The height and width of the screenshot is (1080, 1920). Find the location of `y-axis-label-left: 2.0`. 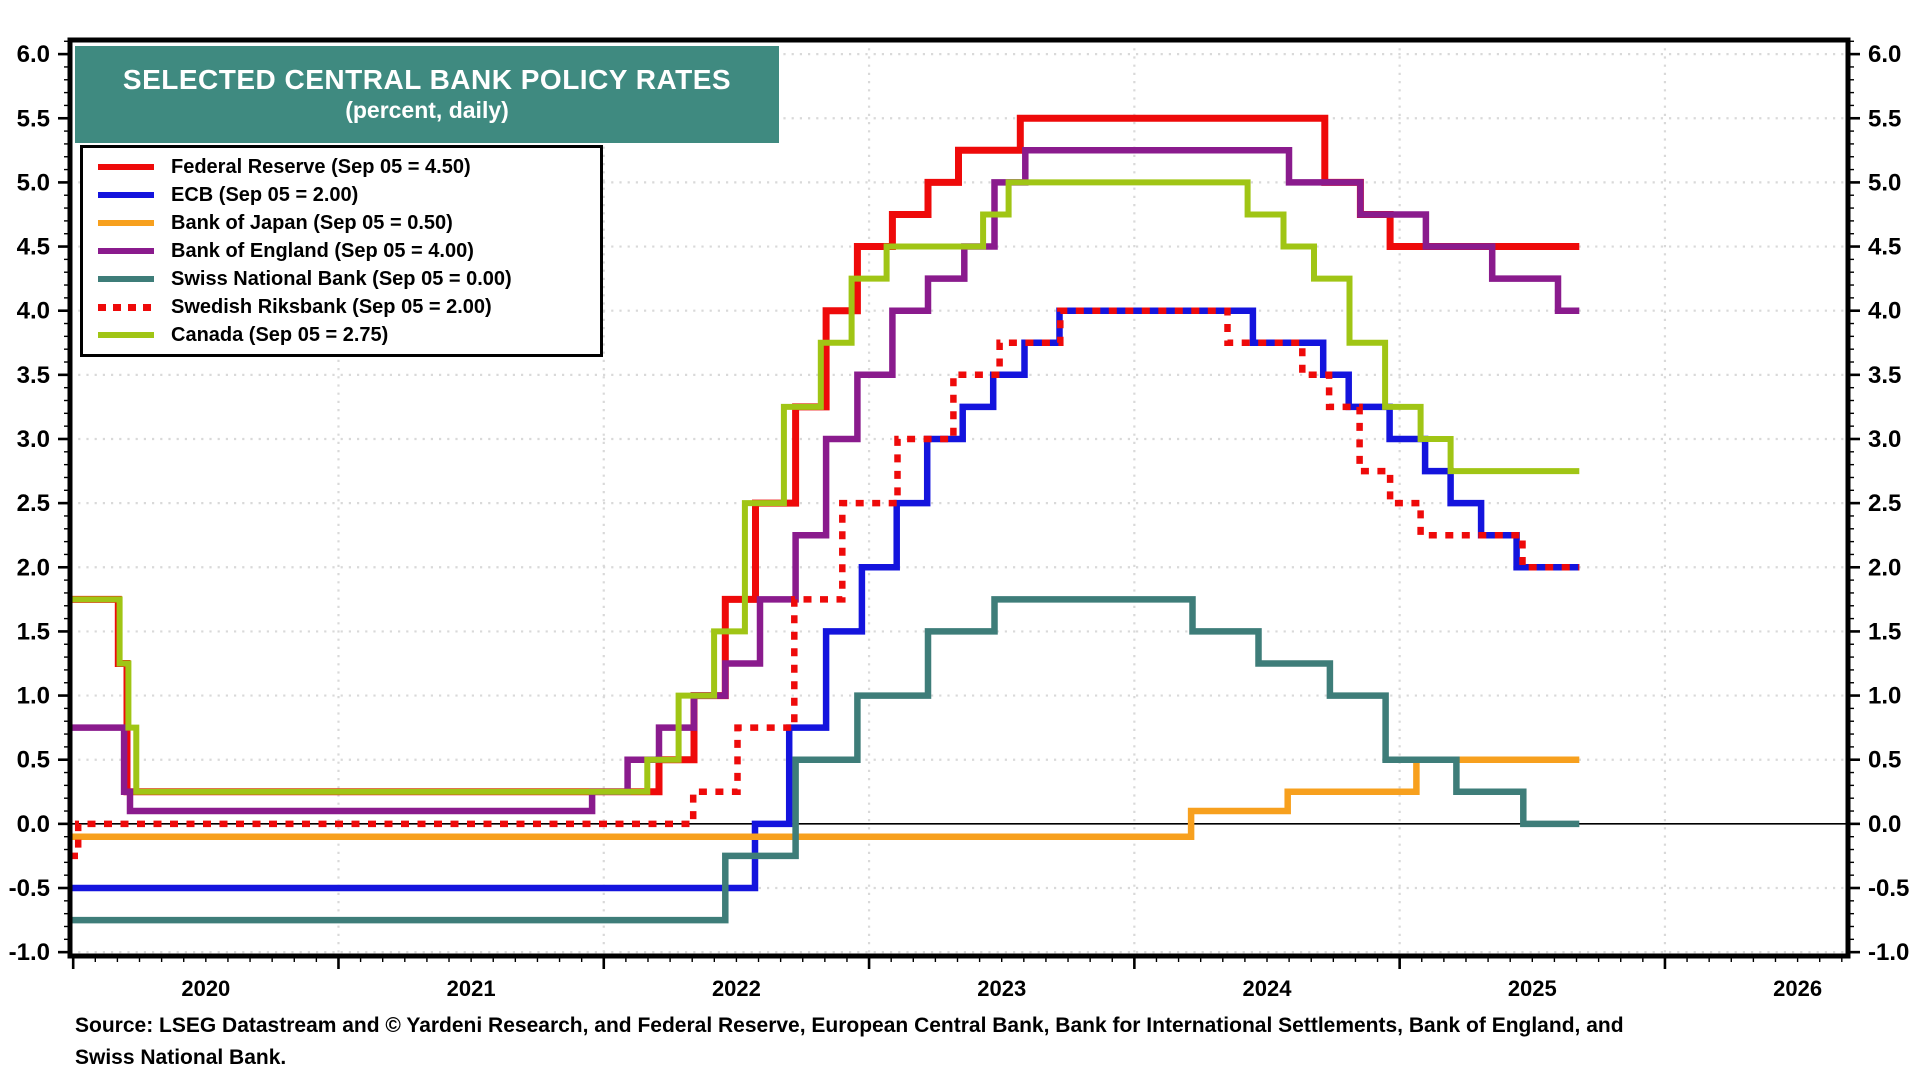

y-axis-label-left: 2.0 is located at coordinates (33, 567).